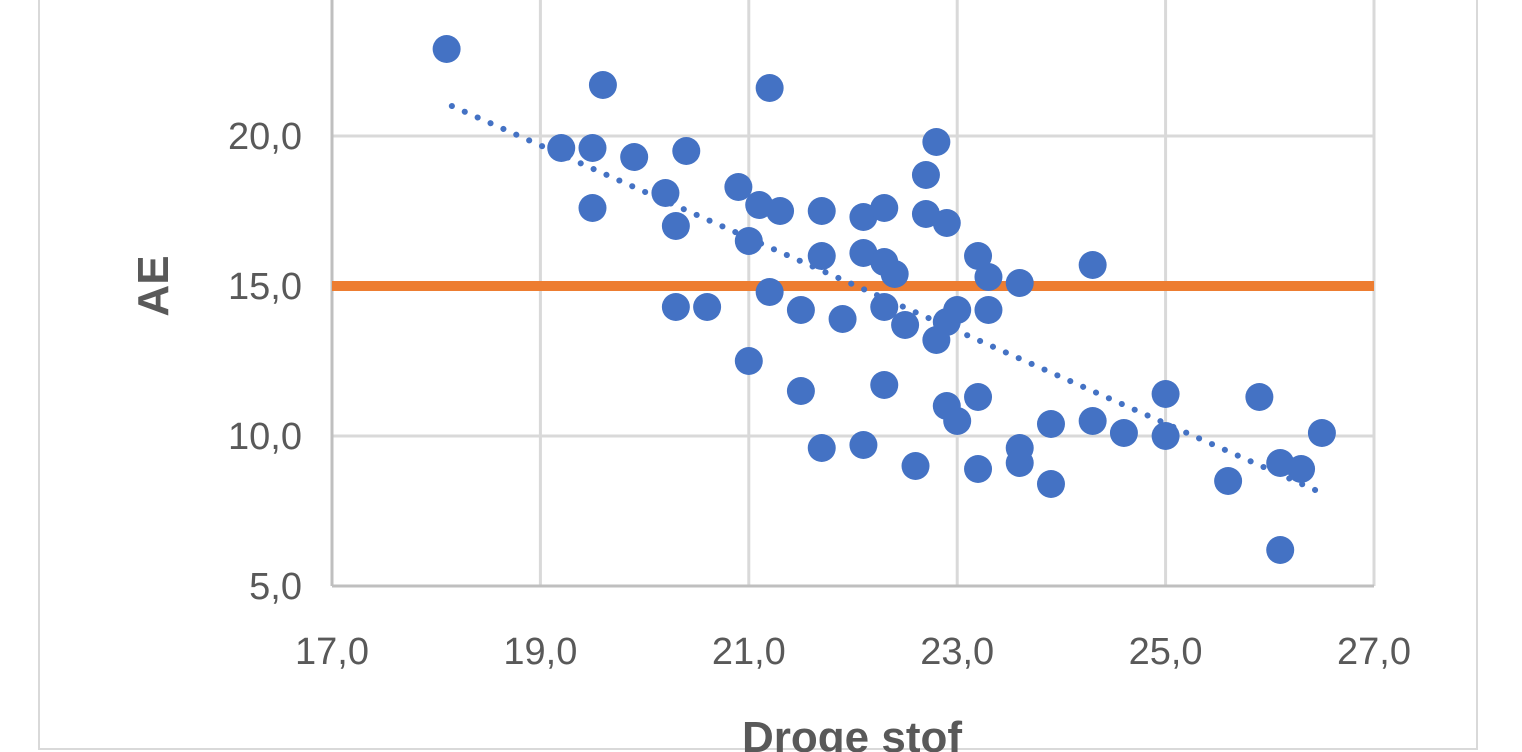 The height and width of the screenshot is (752, 1522). Describe the element at coordinates (265, 362) in the screenshot. I see `y-tick-labels: 5,0 10,0 15,0 20,0` at that location.